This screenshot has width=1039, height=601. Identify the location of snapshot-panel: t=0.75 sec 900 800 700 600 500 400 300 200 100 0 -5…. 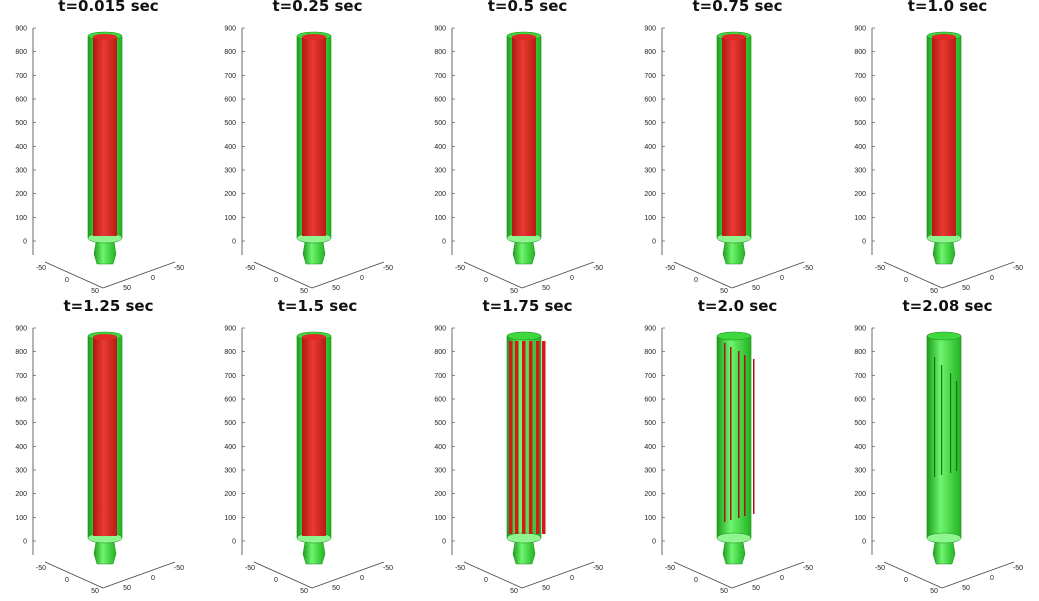
(737, 150).